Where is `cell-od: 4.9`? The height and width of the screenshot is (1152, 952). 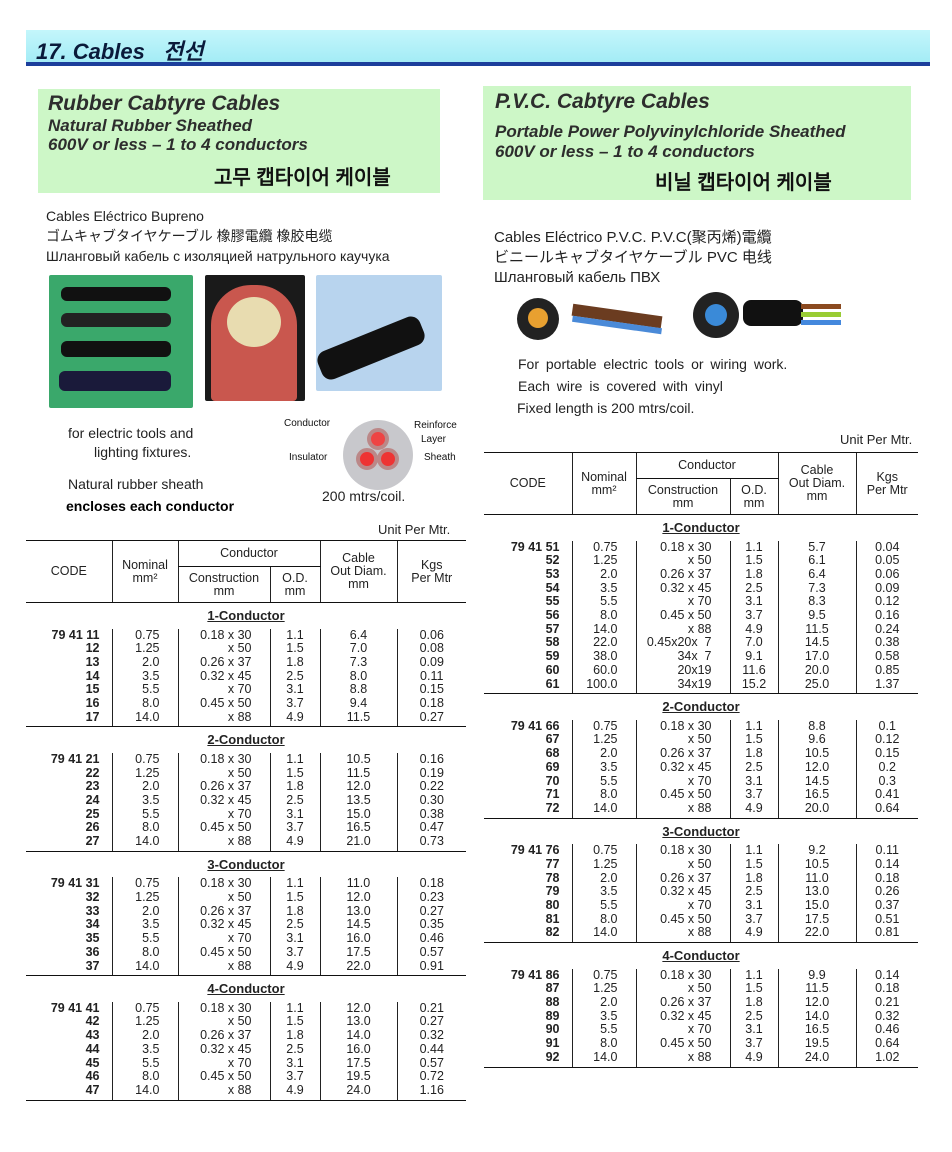
cell-od: 4.9 is located at coordinates (294, 968).